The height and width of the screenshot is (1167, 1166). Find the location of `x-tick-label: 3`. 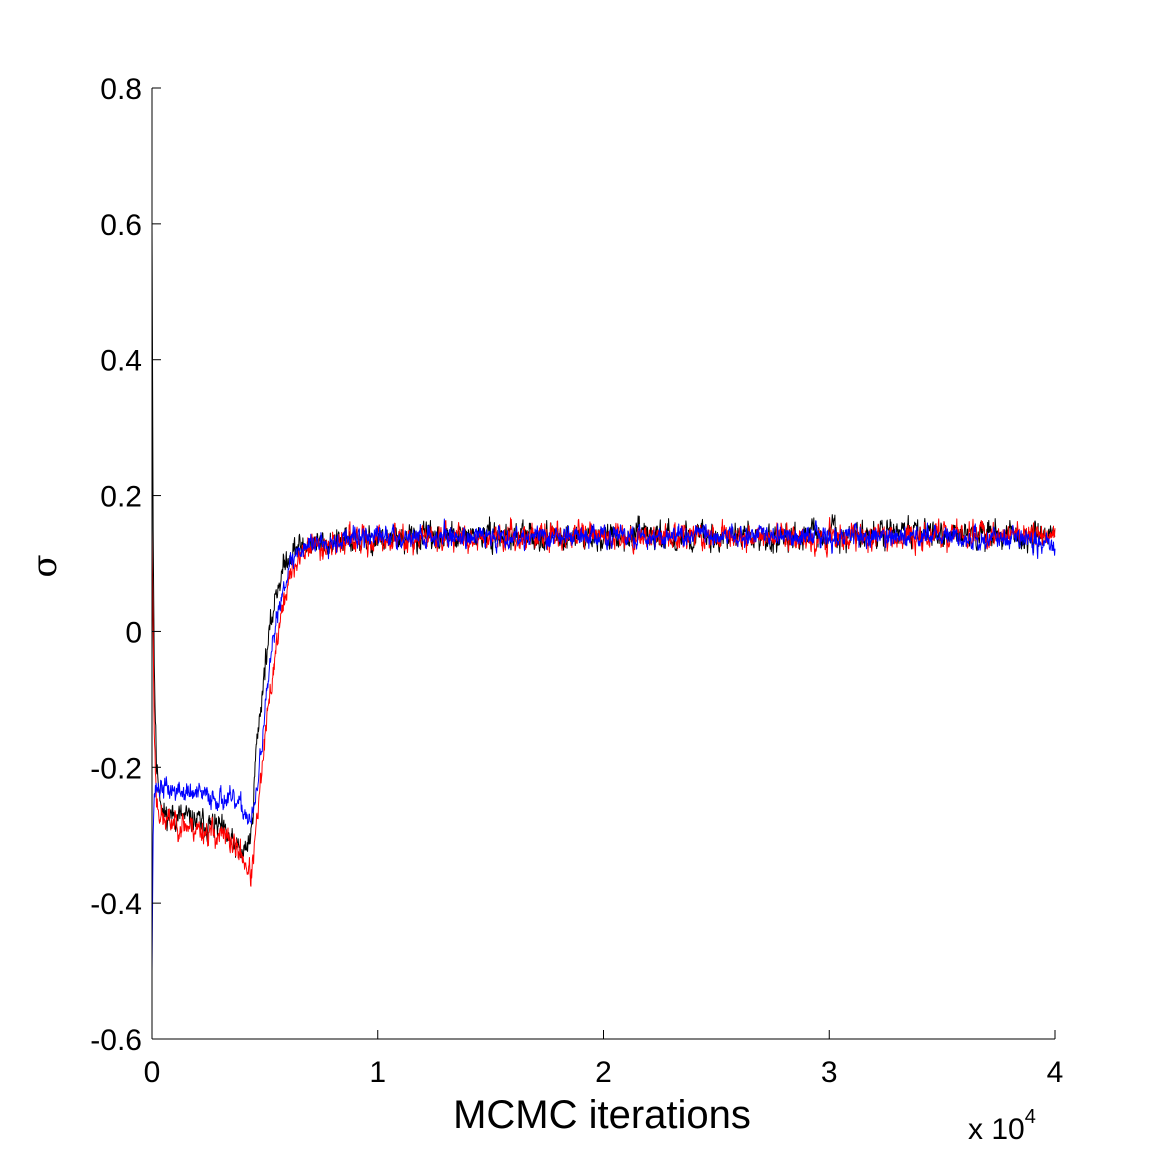

x-tick-label: 3 is located at coordinates (829, 1072).